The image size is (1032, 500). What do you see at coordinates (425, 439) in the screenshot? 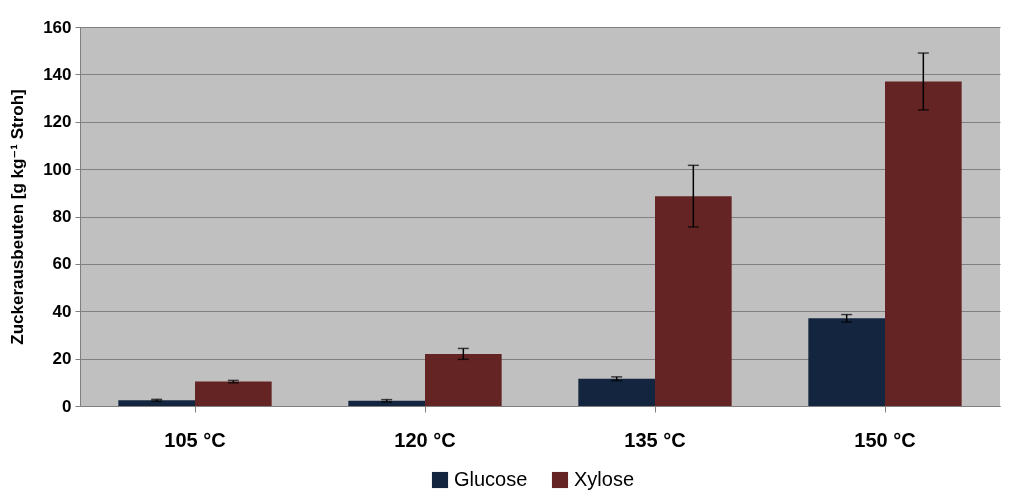
I see `x-tick-label: 120 °C` at bounding box center [425, 439].